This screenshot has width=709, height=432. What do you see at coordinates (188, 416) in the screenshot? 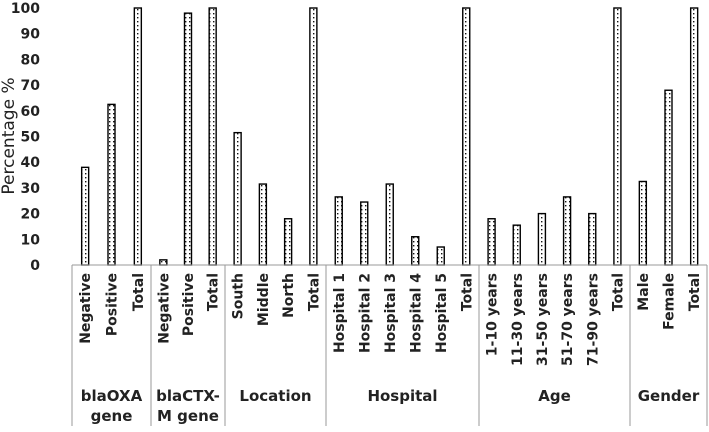
I see `group-label: M gene` at bounding box center [188, 416].